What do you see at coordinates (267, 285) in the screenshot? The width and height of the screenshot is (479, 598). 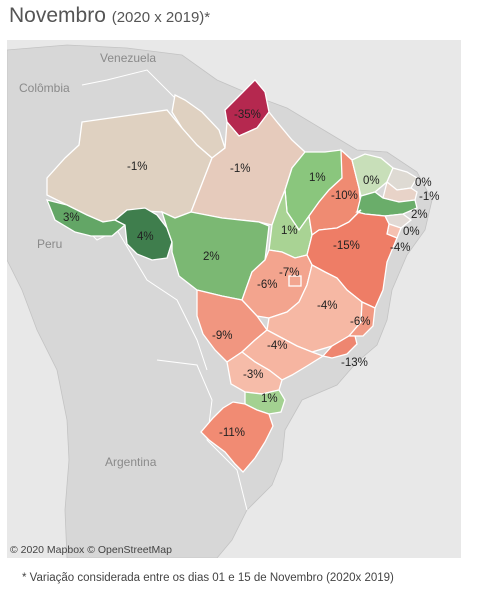 I see `pct-GO: -6%` at bounding box center [267, 285].